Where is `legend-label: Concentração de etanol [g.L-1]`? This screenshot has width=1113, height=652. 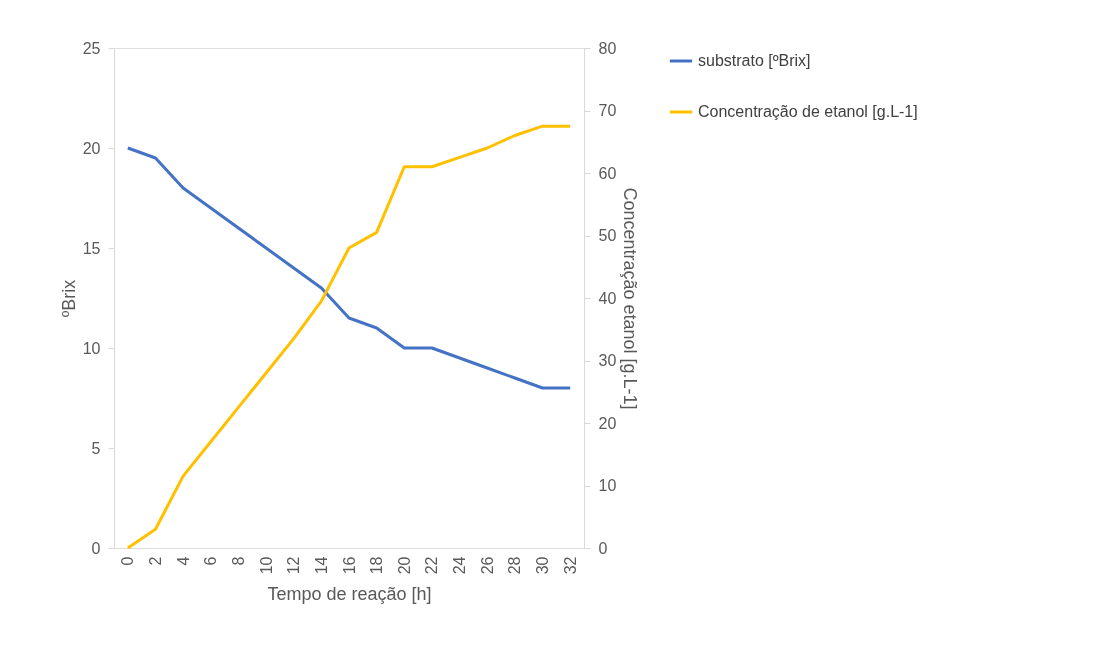
legend-label: Concentração de etanol [g.L-1] is located at coordinates (808, 111).